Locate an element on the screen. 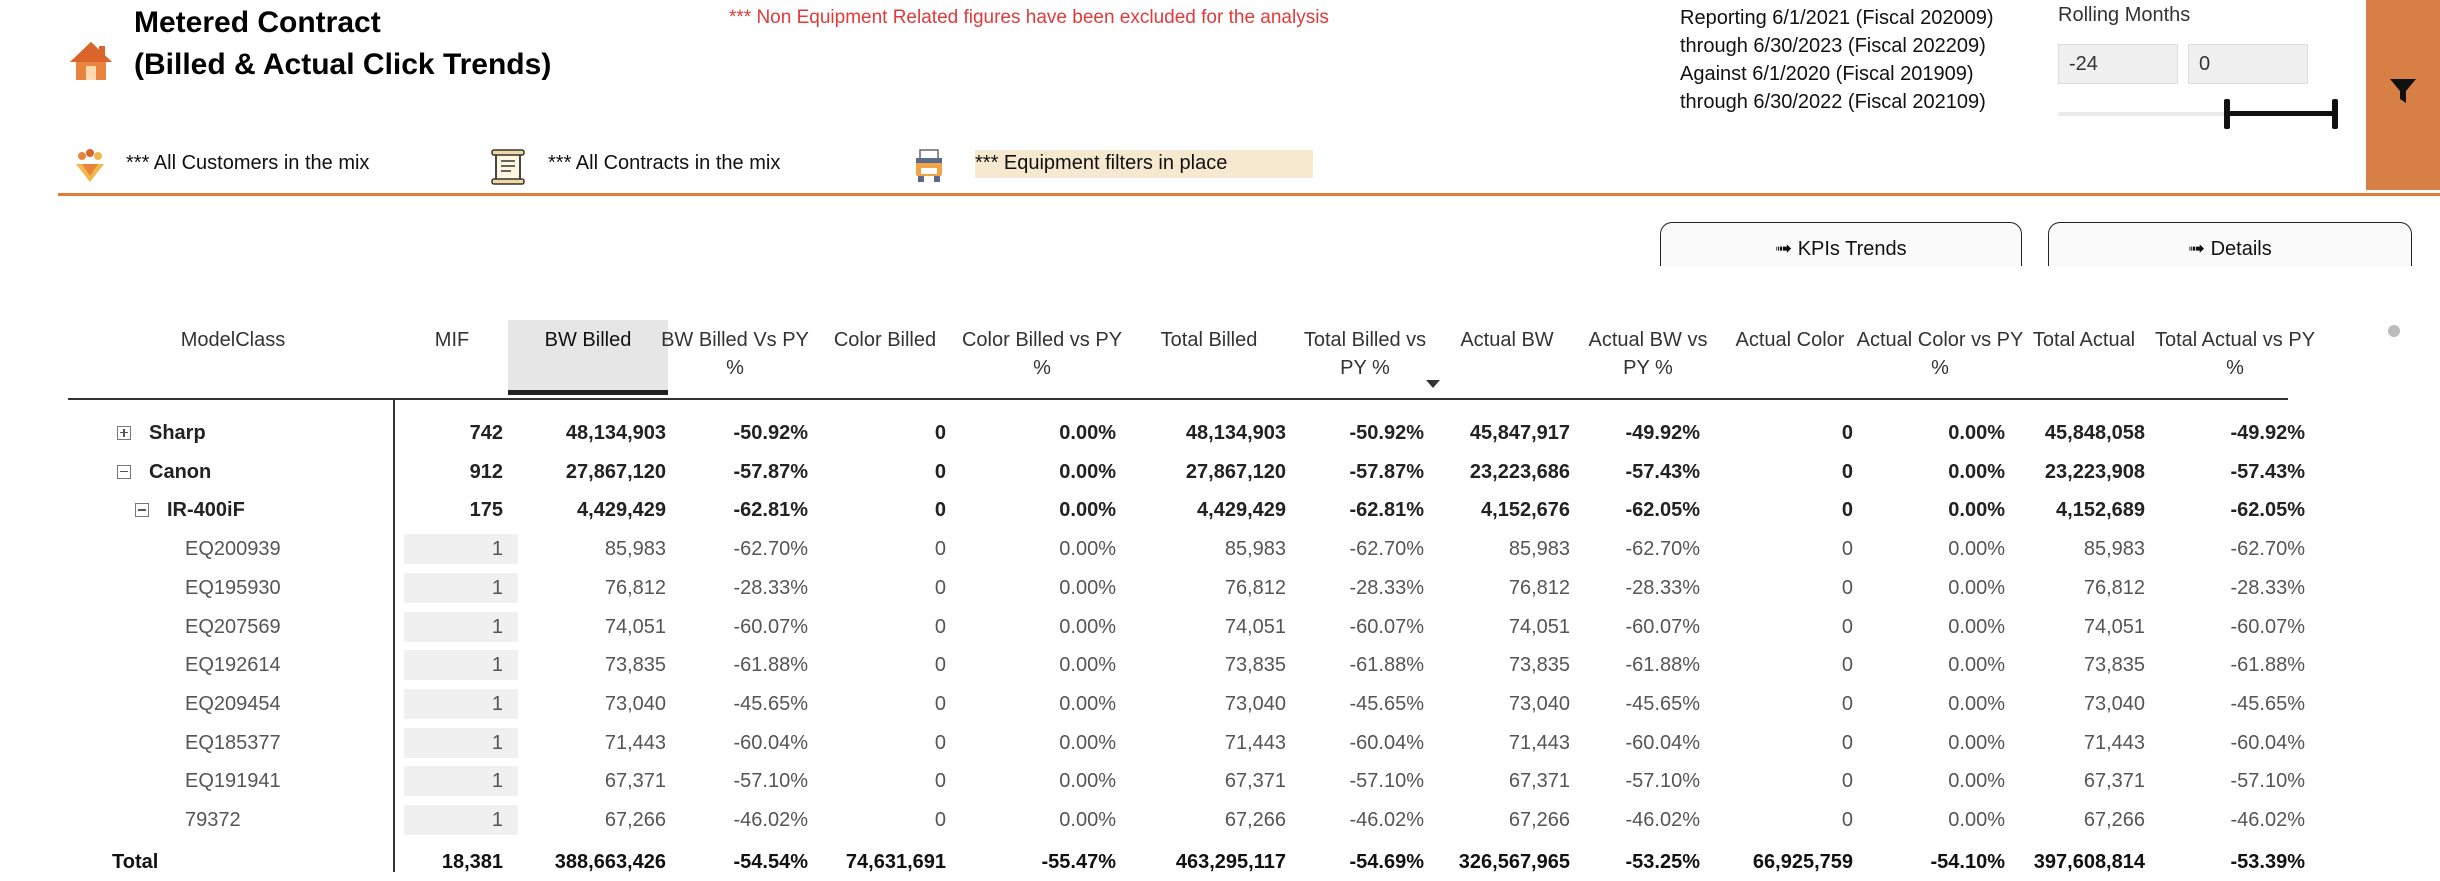 This screenshot has width=2440, height=881. cell-7: -62.81% is located at coordinates (1387, 510).